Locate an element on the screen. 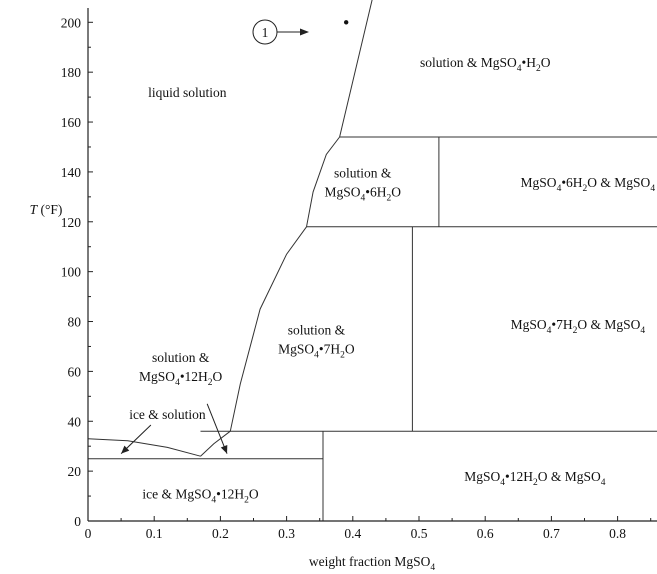 The height and width of the screenshot is (574, 657). region-label-ice-salt12: ice & MgSO4•12H2O is located at coordinates (200, 496).